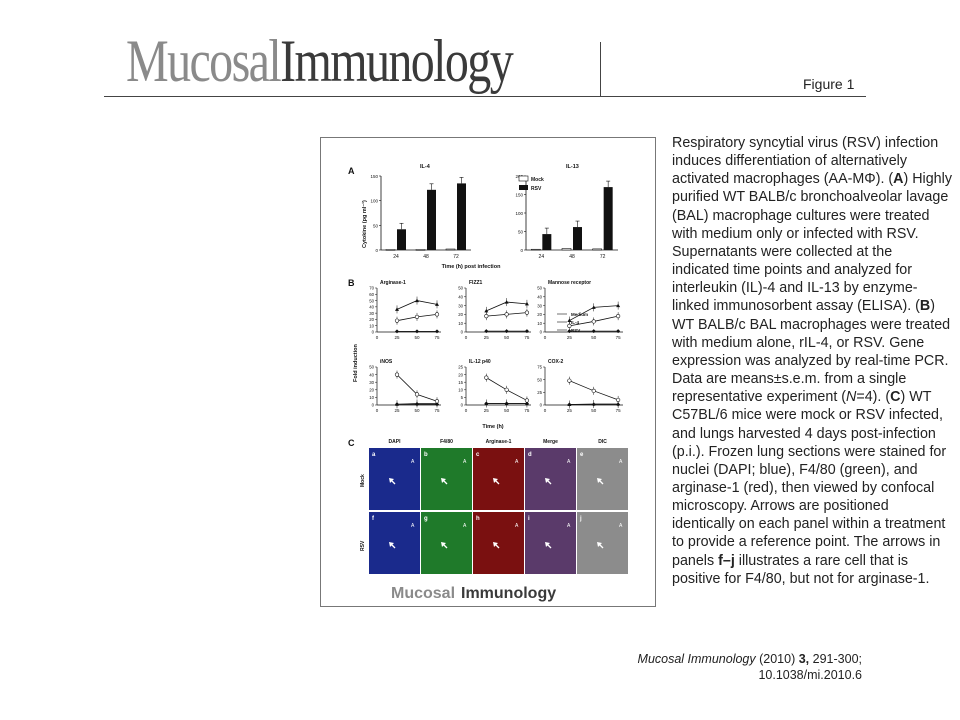 This screenshot has height=720, width=960. I want to click on panel-b-legend-label-rsv: RSV, so click(575, 330).